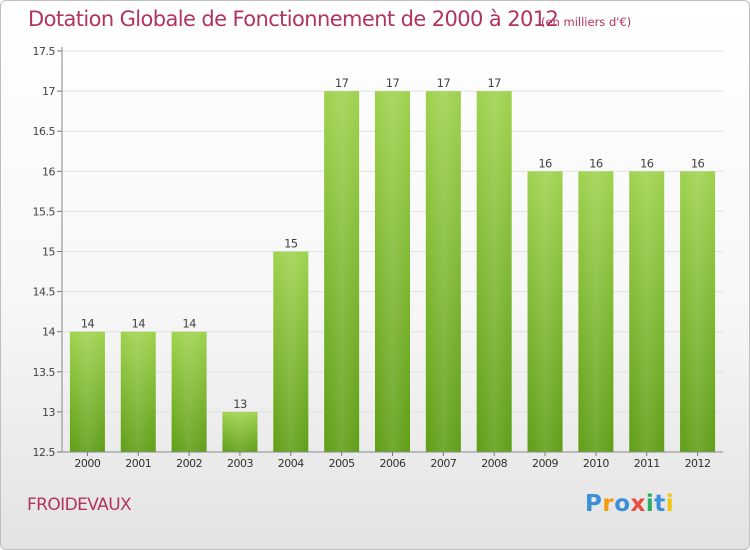  What do you see at coordinates (44, 292) in the screenshot?
I see `y-tick-label: 14.5` at bounding box center [44, 292].